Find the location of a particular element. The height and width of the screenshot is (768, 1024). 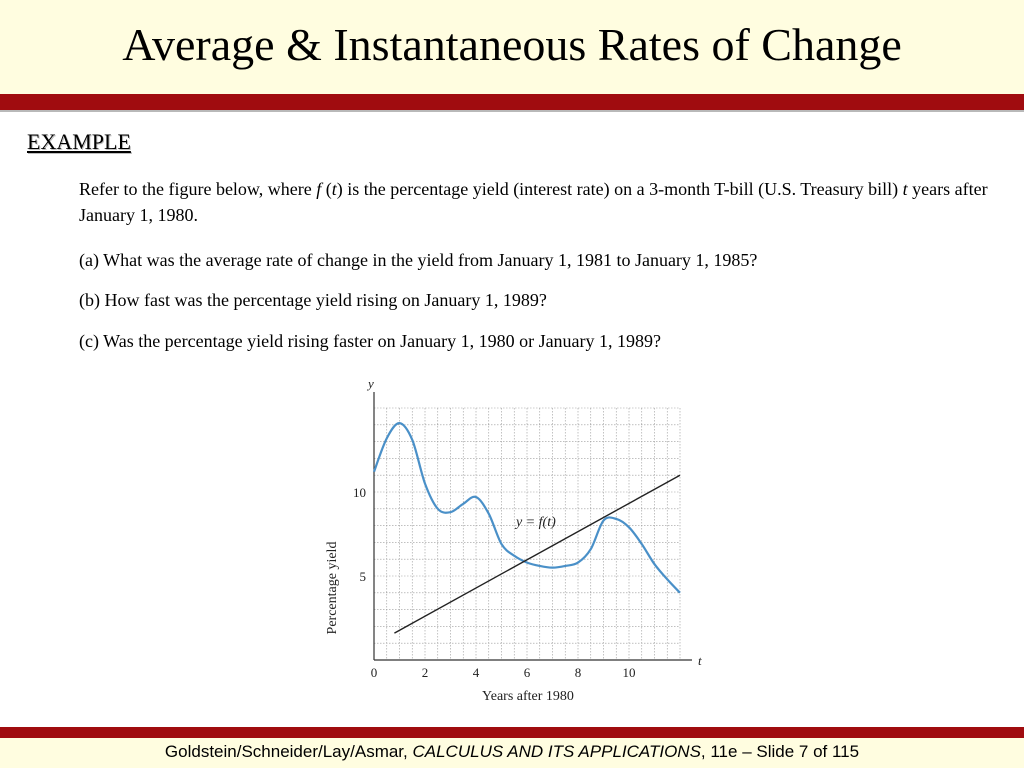

x-axis-symbol: t is located at coordinates (700, 660).